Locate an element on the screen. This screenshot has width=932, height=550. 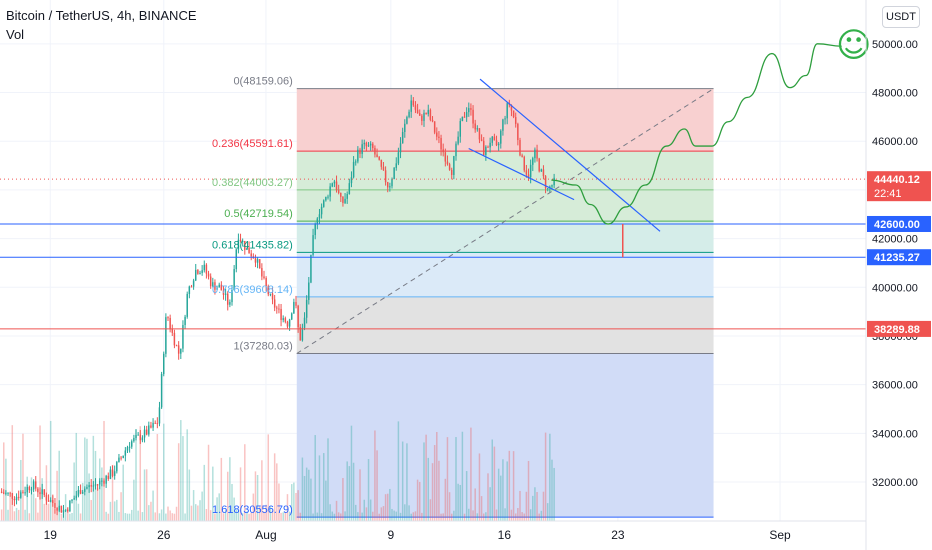
price-tag-label: 42600.00 is located at coordinates (897, 225).